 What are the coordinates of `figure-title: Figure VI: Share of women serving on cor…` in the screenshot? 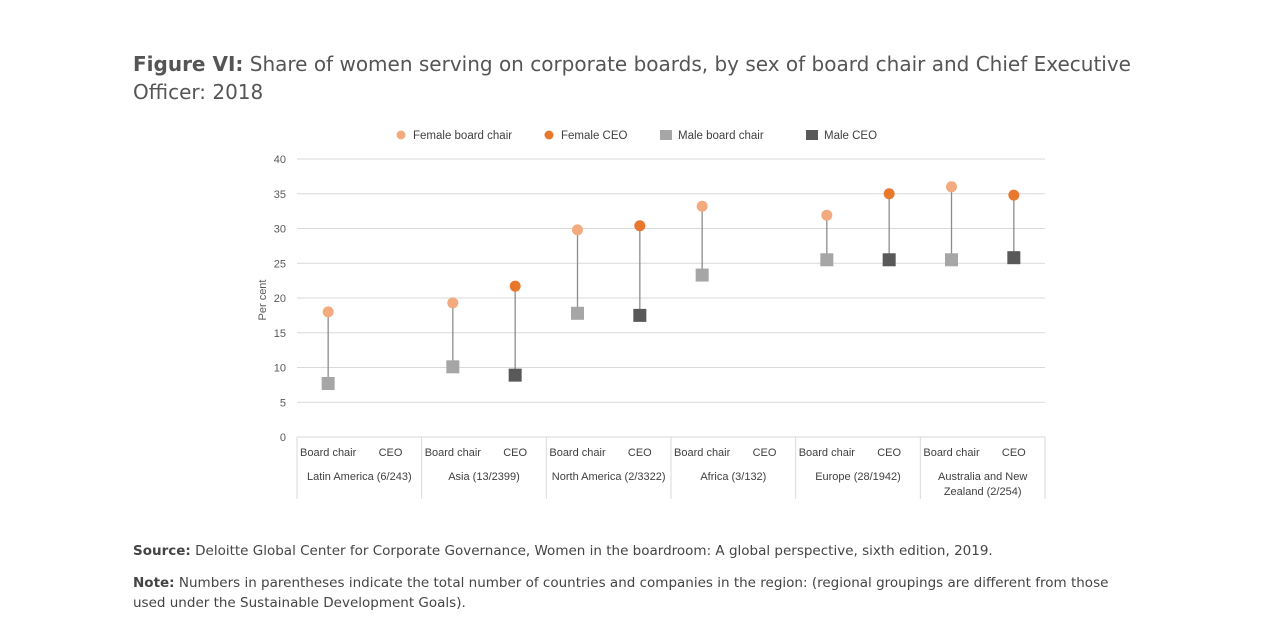 It's located at (633, 78).